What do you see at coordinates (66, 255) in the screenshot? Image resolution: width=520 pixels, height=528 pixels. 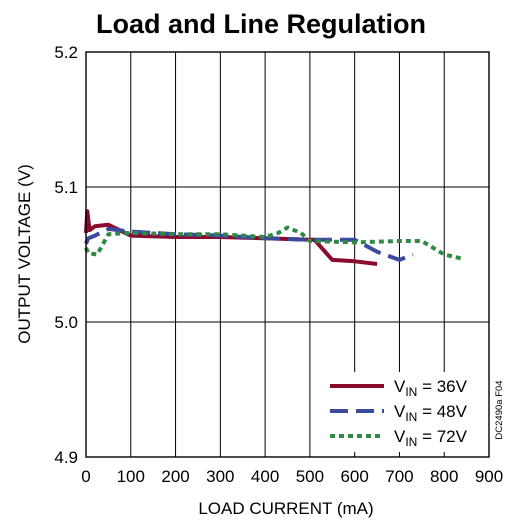 I see `y-tick-labels: 4.9 5.0 5.1 5.2` at bounding box center [66, 255].